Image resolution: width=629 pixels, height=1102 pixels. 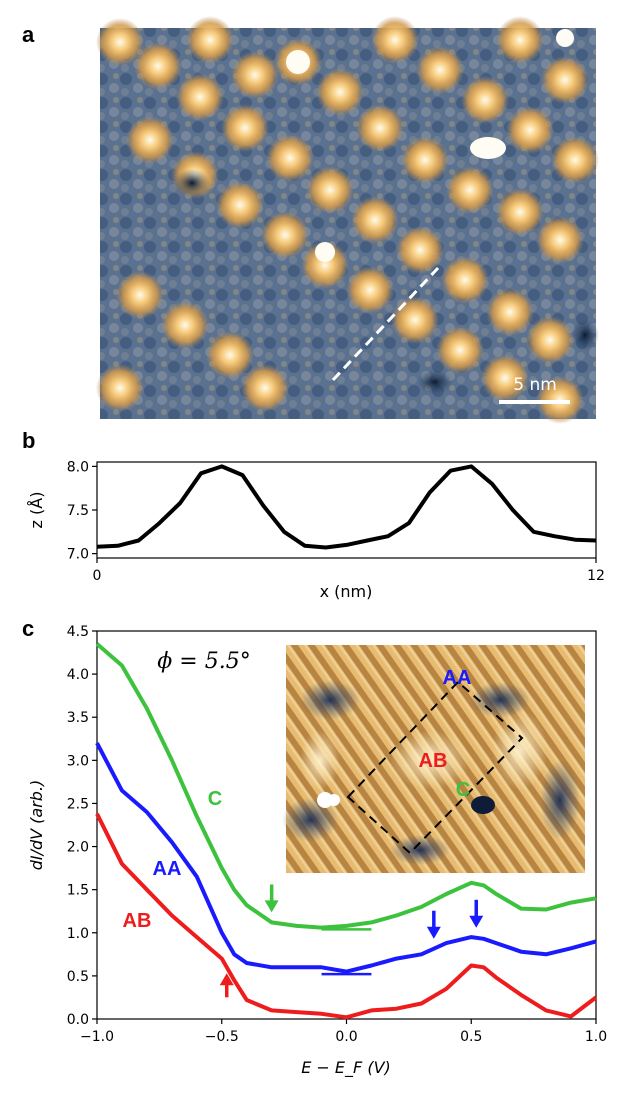 I want to click on spectra-y-tick-label: 0.5, so click(x=78, y=977).